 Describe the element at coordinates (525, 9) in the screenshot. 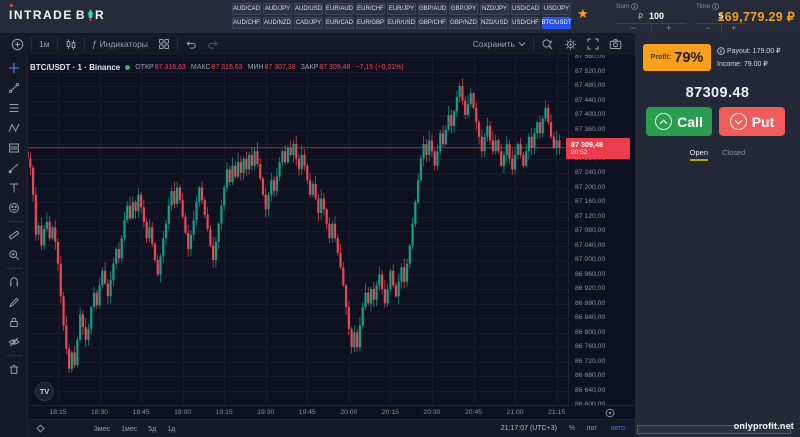

I see `pair-button-usd-cad: USD/CAD` at that location.